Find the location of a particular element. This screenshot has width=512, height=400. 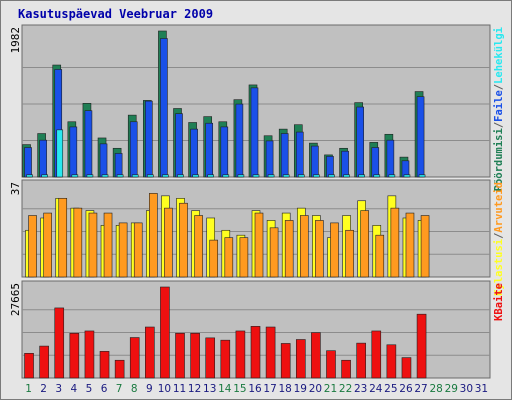

legend-entry: Pöördumisi is located at coordinates (499, 159).